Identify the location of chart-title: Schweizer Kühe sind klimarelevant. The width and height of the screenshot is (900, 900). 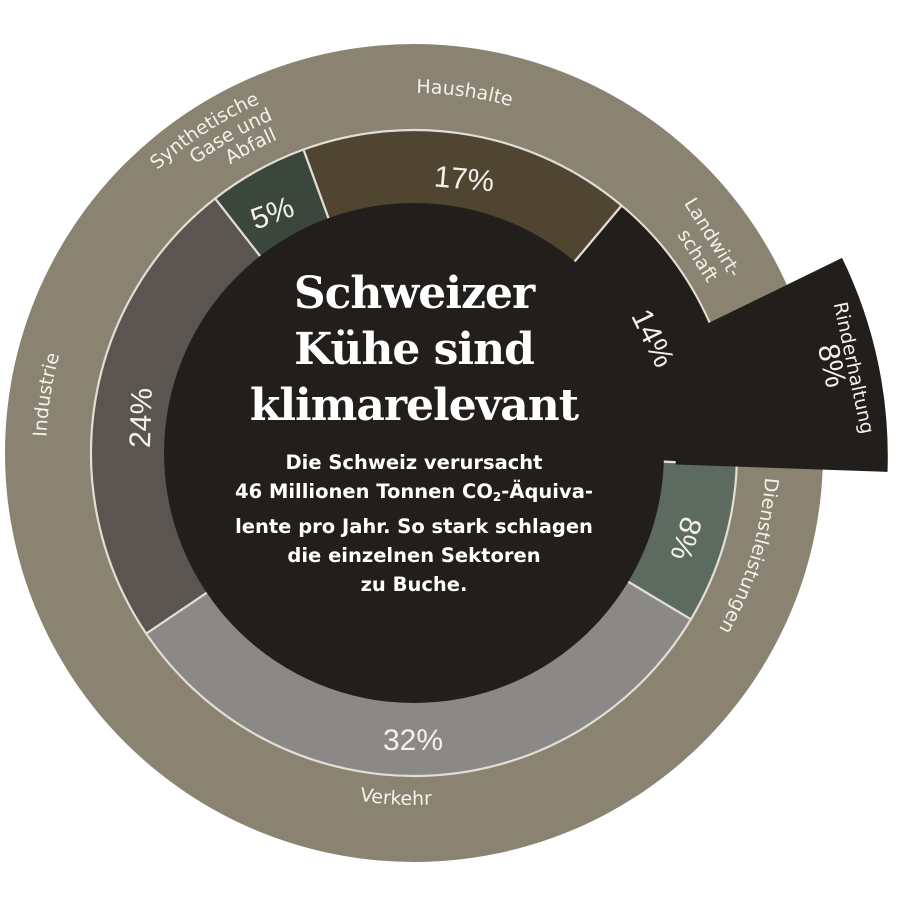
(414, 350).